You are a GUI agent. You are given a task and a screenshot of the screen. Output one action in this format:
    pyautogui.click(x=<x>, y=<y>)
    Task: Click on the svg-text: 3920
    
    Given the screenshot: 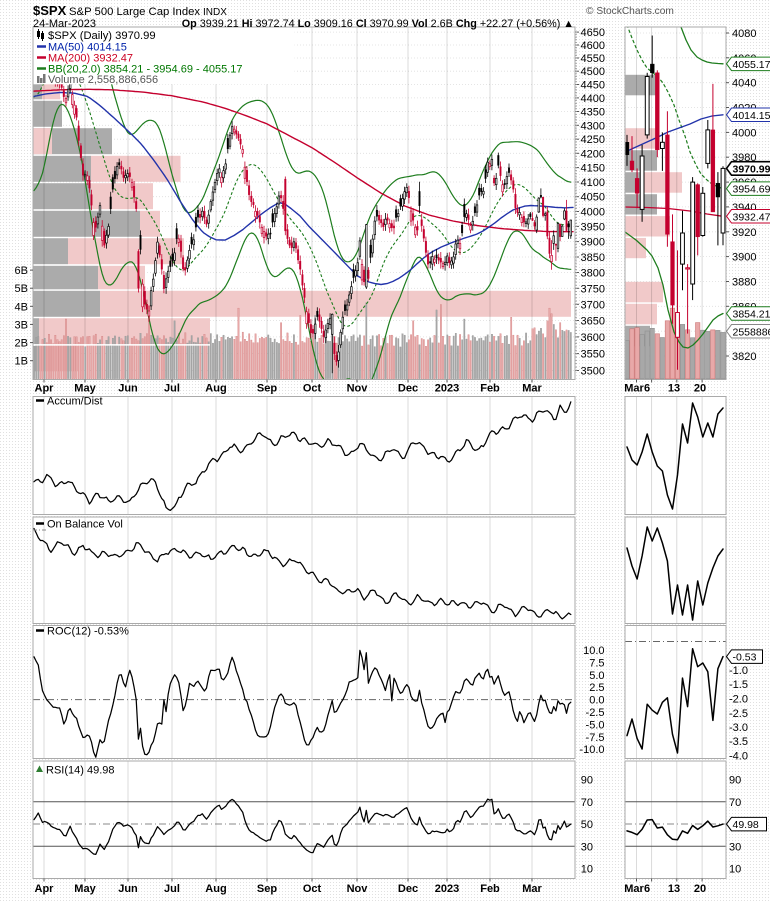 What is the action you would take?
    pyautogui.click(x=744, y=233)
    